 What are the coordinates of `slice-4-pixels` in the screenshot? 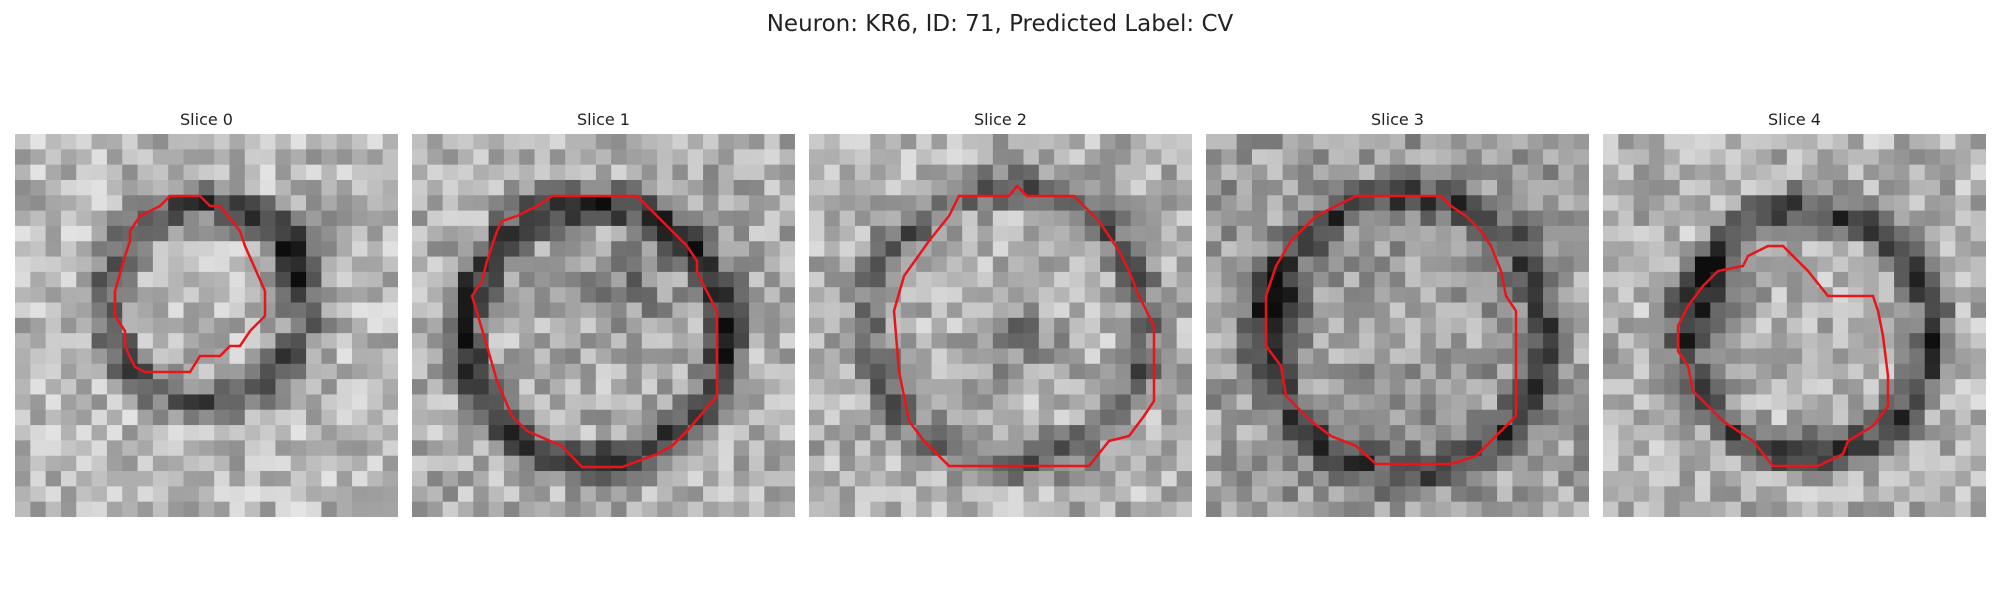 It's located at (1794, 325).